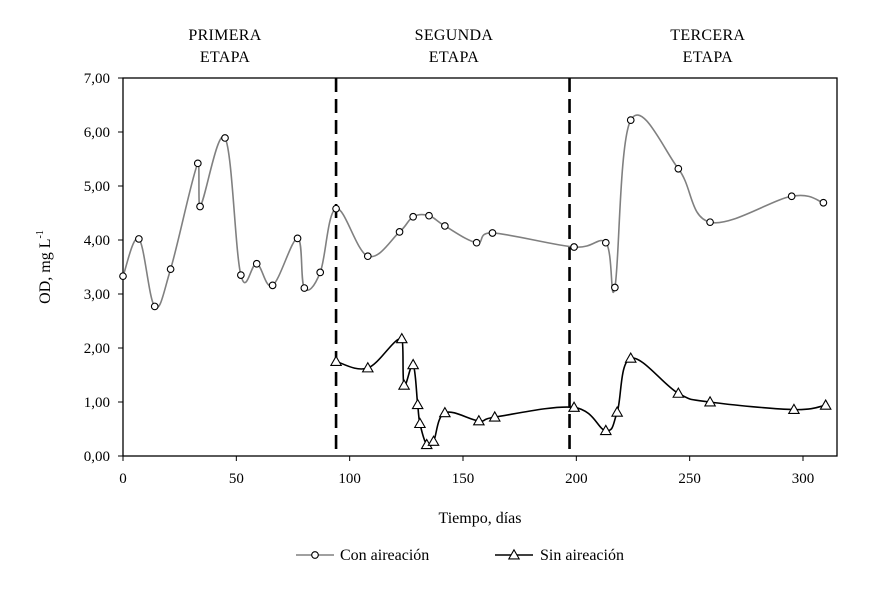 Image resolution: width=886 pixels, height=591 pixels. Describe the element at coordinates (466, 46) in the screenshot. I see `stage-labels: PRIMERA ETAPA SEGUNDA ETAPA TERCERA ETAPA` at that location.